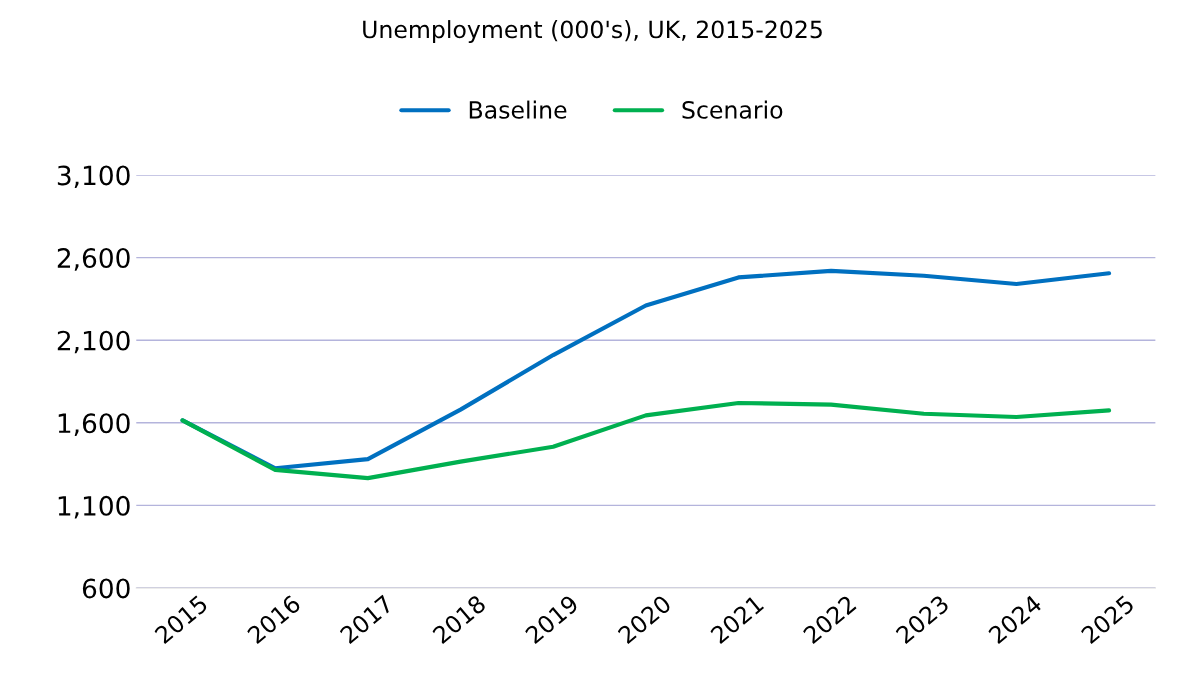  Describe the element at coordinates (94, 507) in the screenshot. I see `y-tick-label: 1,100` at that location.